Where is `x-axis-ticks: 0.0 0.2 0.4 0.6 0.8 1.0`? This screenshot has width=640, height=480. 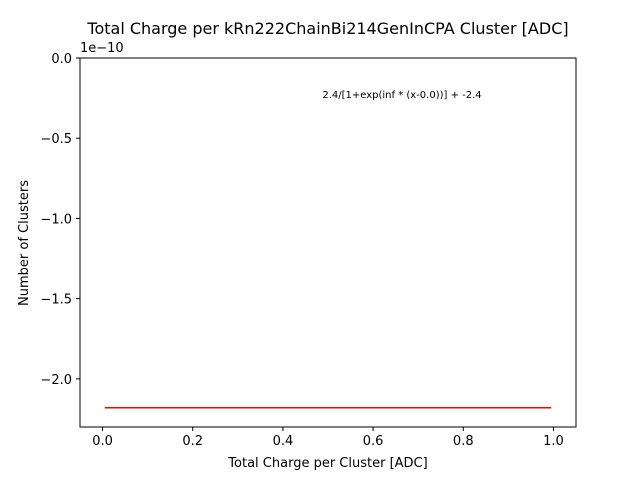 x-axis-ticks: 0.0 0.2 0.4 0.6 0.8 1.0 is located at coordinates (328, 438).